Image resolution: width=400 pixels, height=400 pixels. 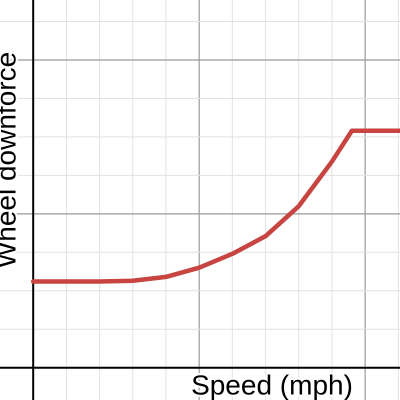 I want to click on x-axis-label: Speed (mph), so click(x=272, y=384).